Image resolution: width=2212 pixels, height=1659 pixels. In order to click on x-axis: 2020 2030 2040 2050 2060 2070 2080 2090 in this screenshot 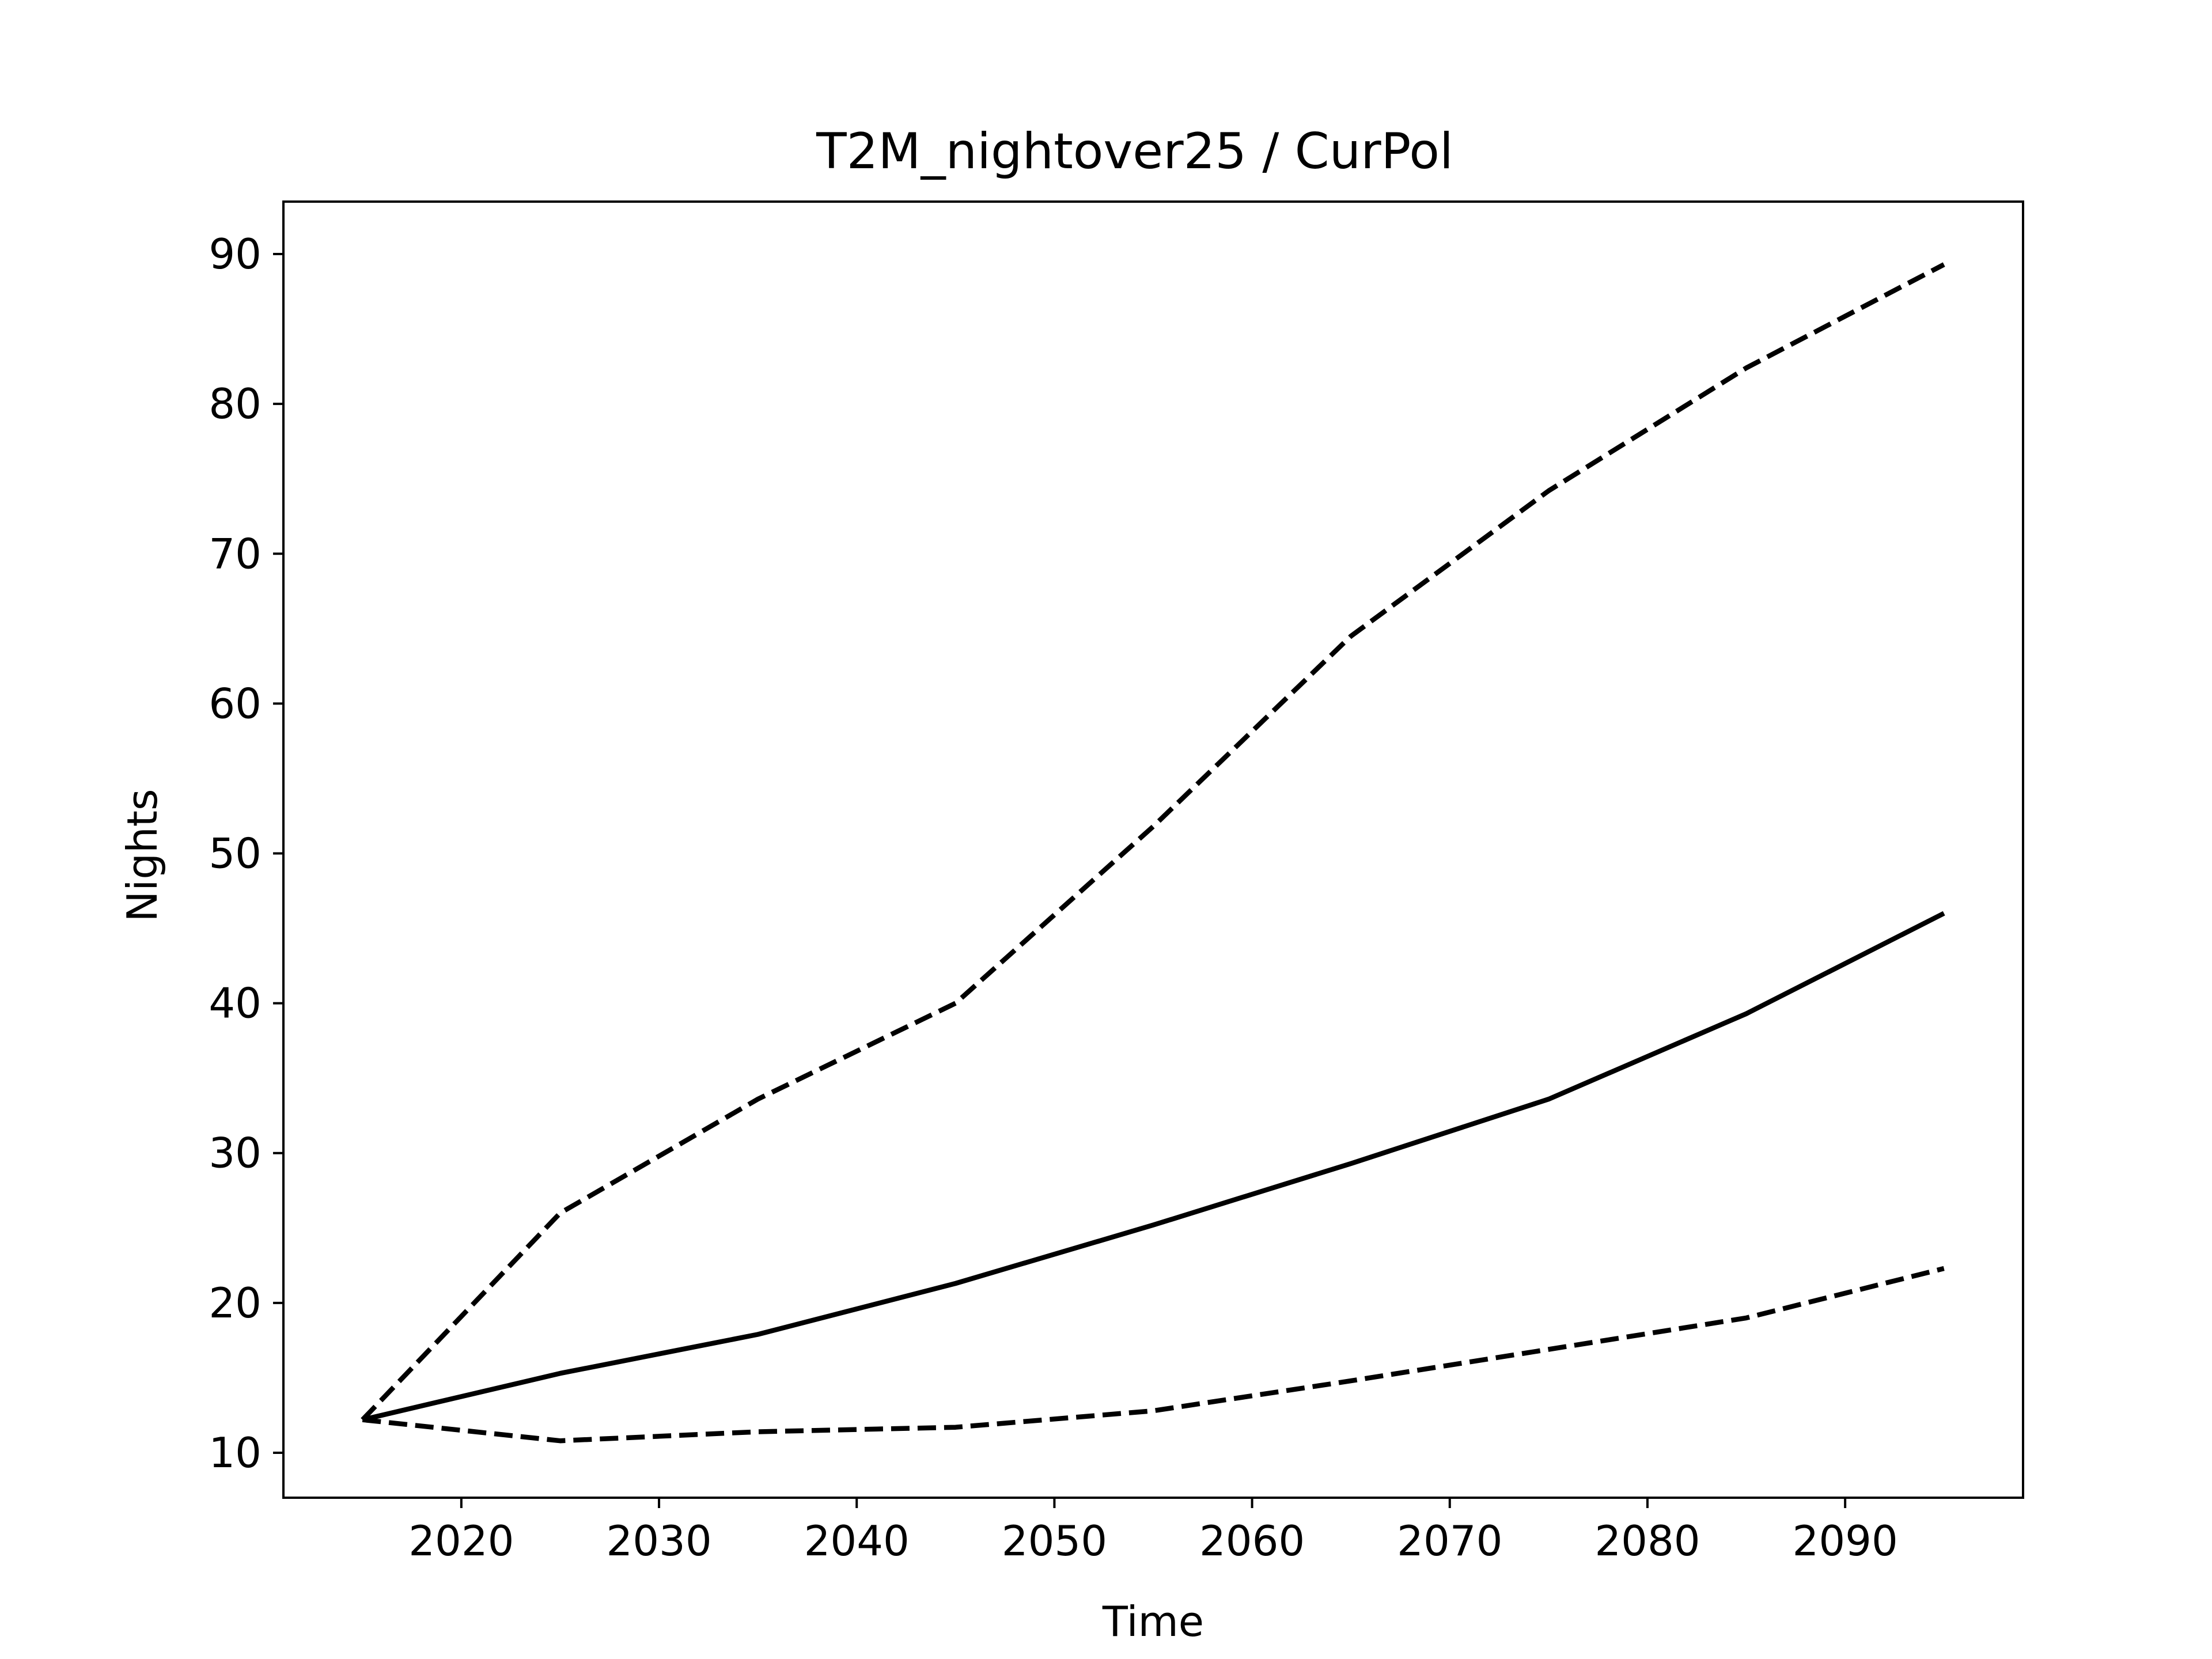, I will do `click(1153, 1531)`.